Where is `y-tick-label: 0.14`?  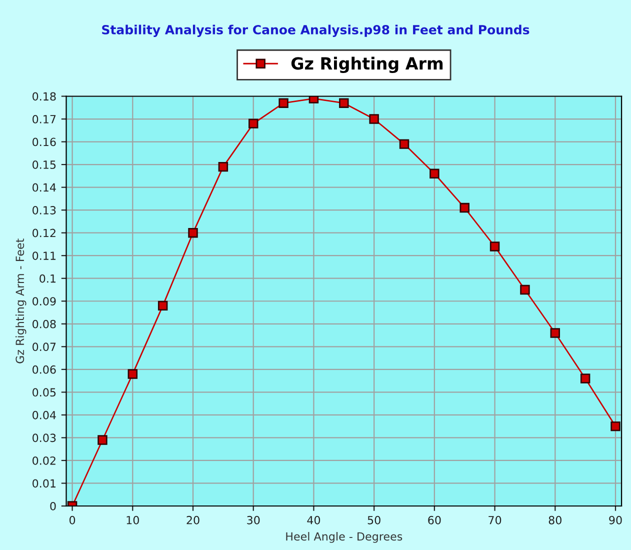 y-tick-label: 0.14 is located at coordinates (44, 187).